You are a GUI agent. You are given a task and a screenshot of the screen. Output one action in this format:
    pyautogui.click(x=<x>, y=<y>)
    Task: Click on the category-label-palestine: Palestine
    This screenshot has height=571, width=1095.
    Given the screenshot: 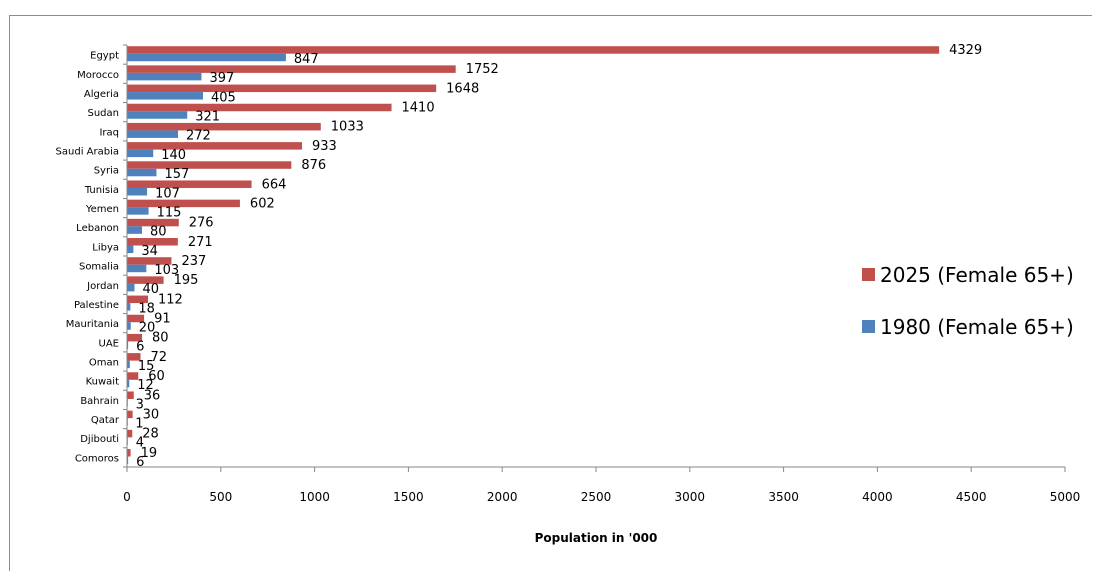 What is the action you would take?
    pyautogui.click(x=96, y=305)
    